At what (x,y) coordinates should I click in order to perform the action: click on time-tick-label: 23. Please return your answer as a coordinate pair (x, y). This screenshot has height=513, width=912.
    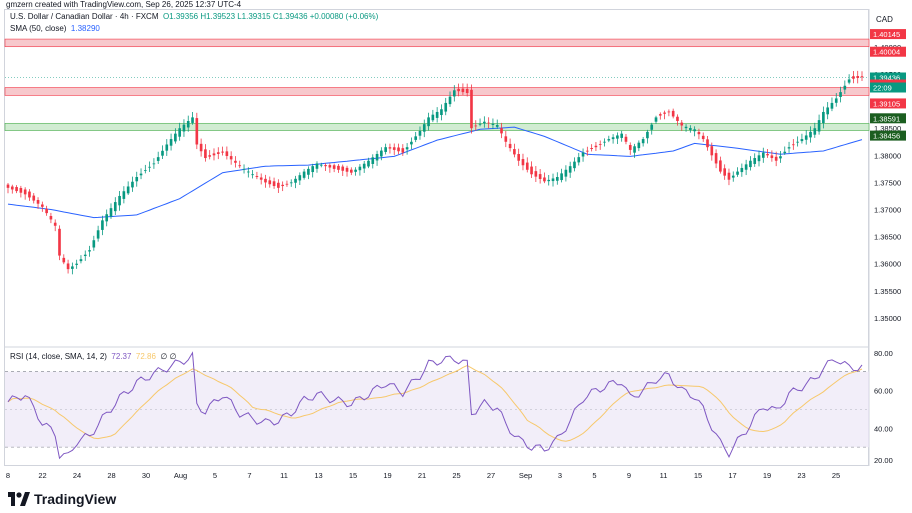
    Looking at the image, I should click on (801, 475).